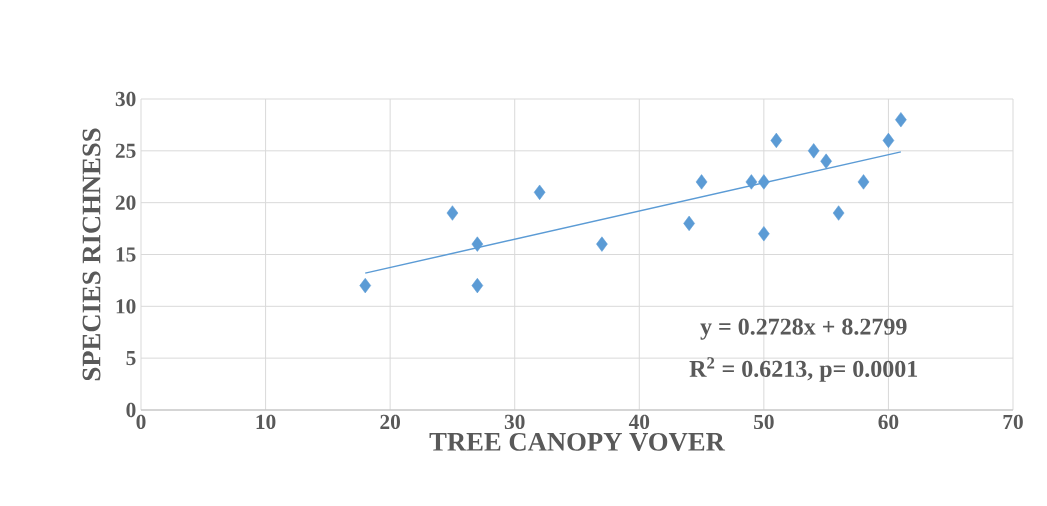  Describe the element at coordinates (125, 150) in the screenshot. I see `y-tick-label: 25` at that location.